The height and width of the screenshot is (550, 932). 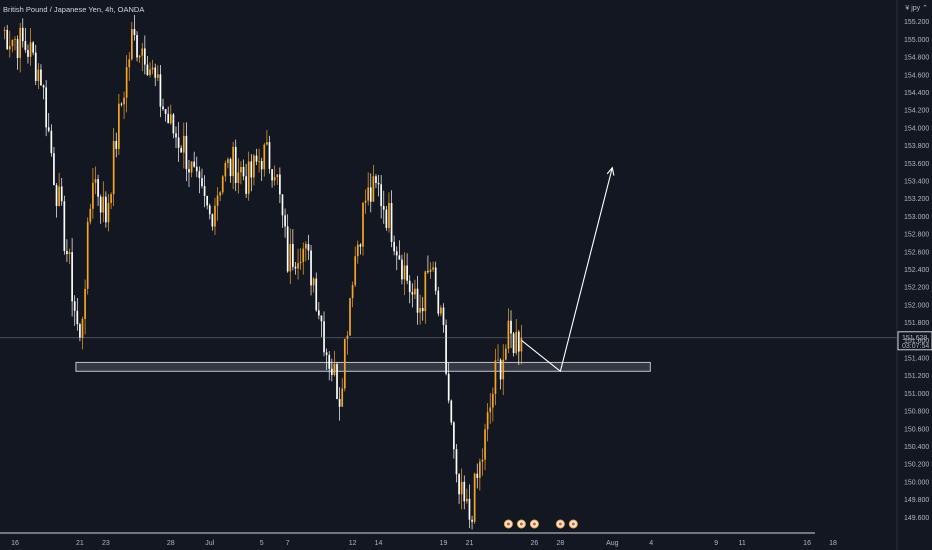 I want to click on x-tick-label: 28, so click(x=171, y=543).